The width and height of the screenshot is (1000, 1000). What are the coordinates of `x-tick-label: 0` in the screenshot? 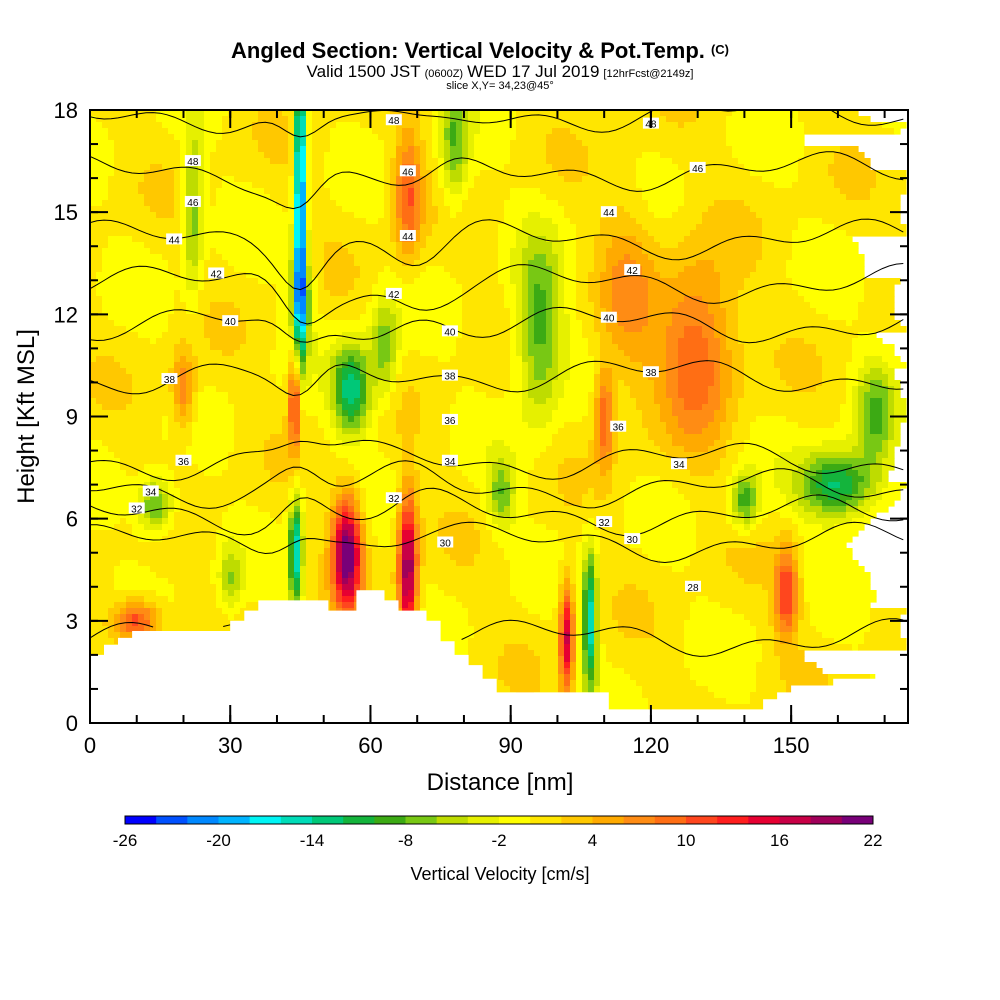 It's located at (90, 745).